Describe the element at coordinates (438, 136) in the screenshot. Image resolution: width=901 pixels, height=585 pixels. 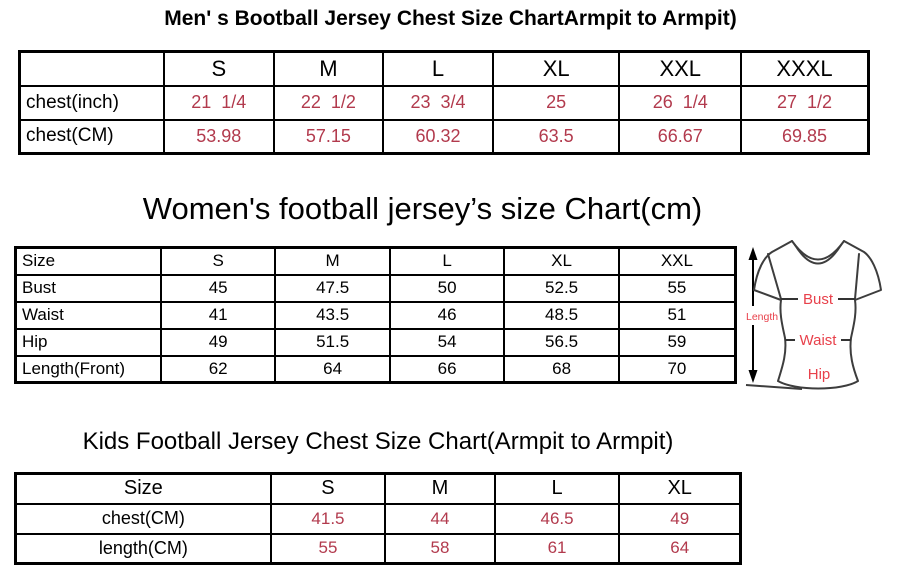
I see `value-cell: 60.32` at that location.